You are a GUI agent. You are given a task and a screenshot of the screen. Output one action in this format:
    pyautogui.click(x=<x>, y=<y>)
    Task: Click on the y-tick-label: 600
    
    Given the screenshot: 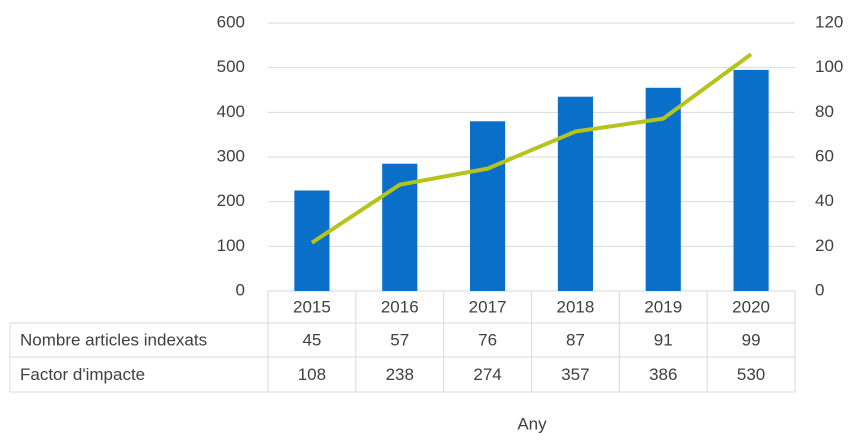 What is the action you would take?
    pyautogui.click(x=231, y=21)
    